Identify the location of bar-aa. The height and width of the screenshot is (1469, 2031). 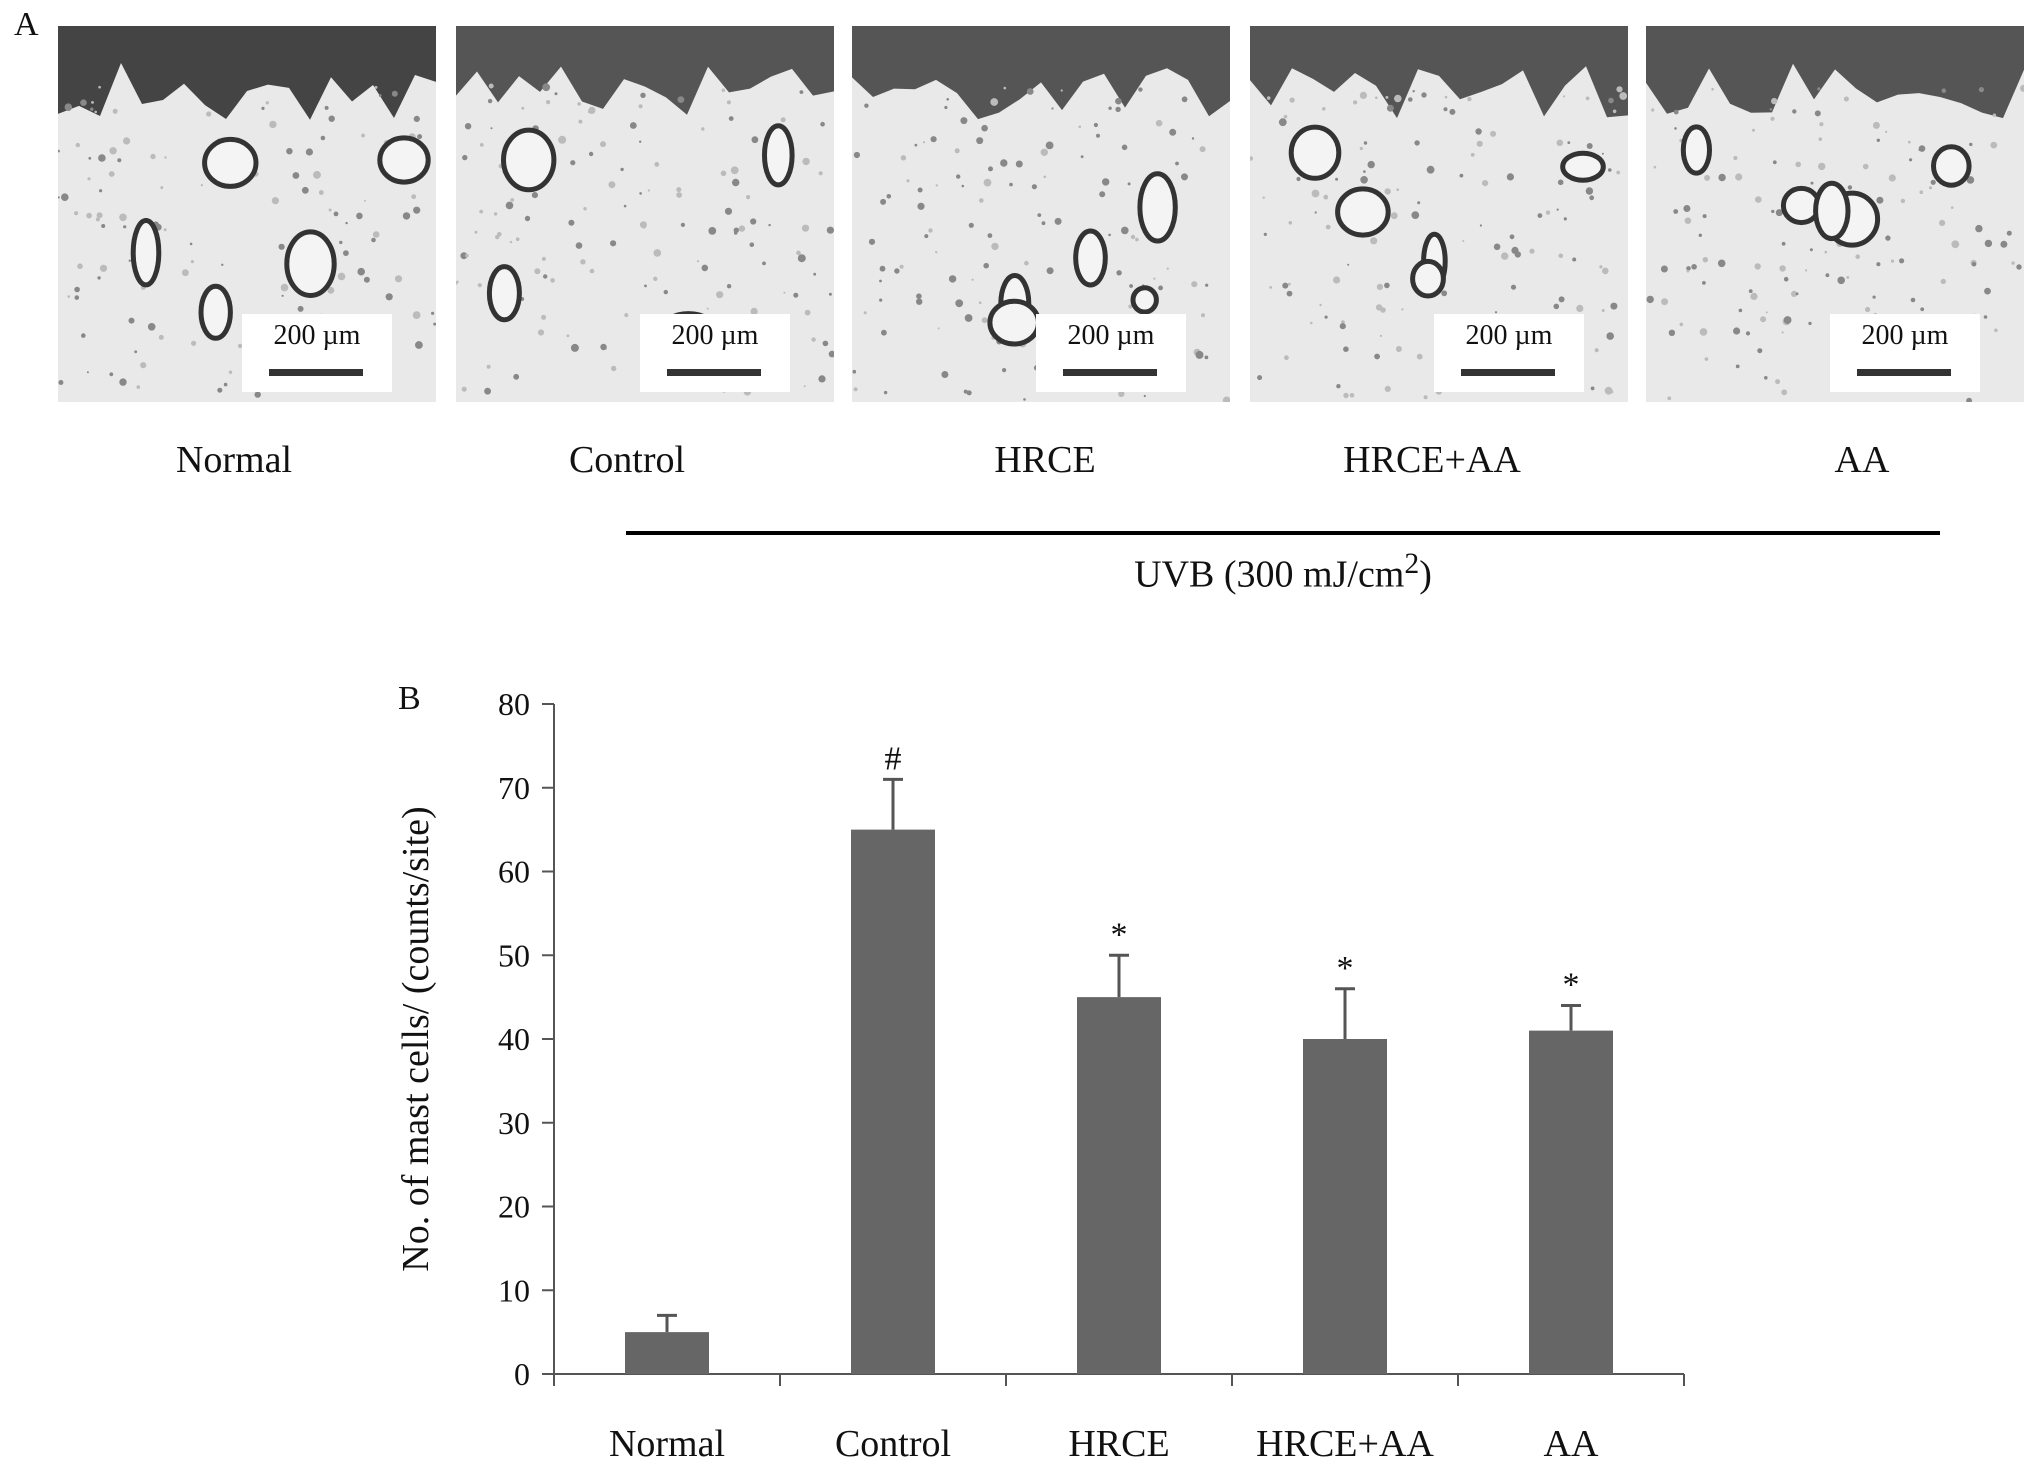
(1571, 1202).